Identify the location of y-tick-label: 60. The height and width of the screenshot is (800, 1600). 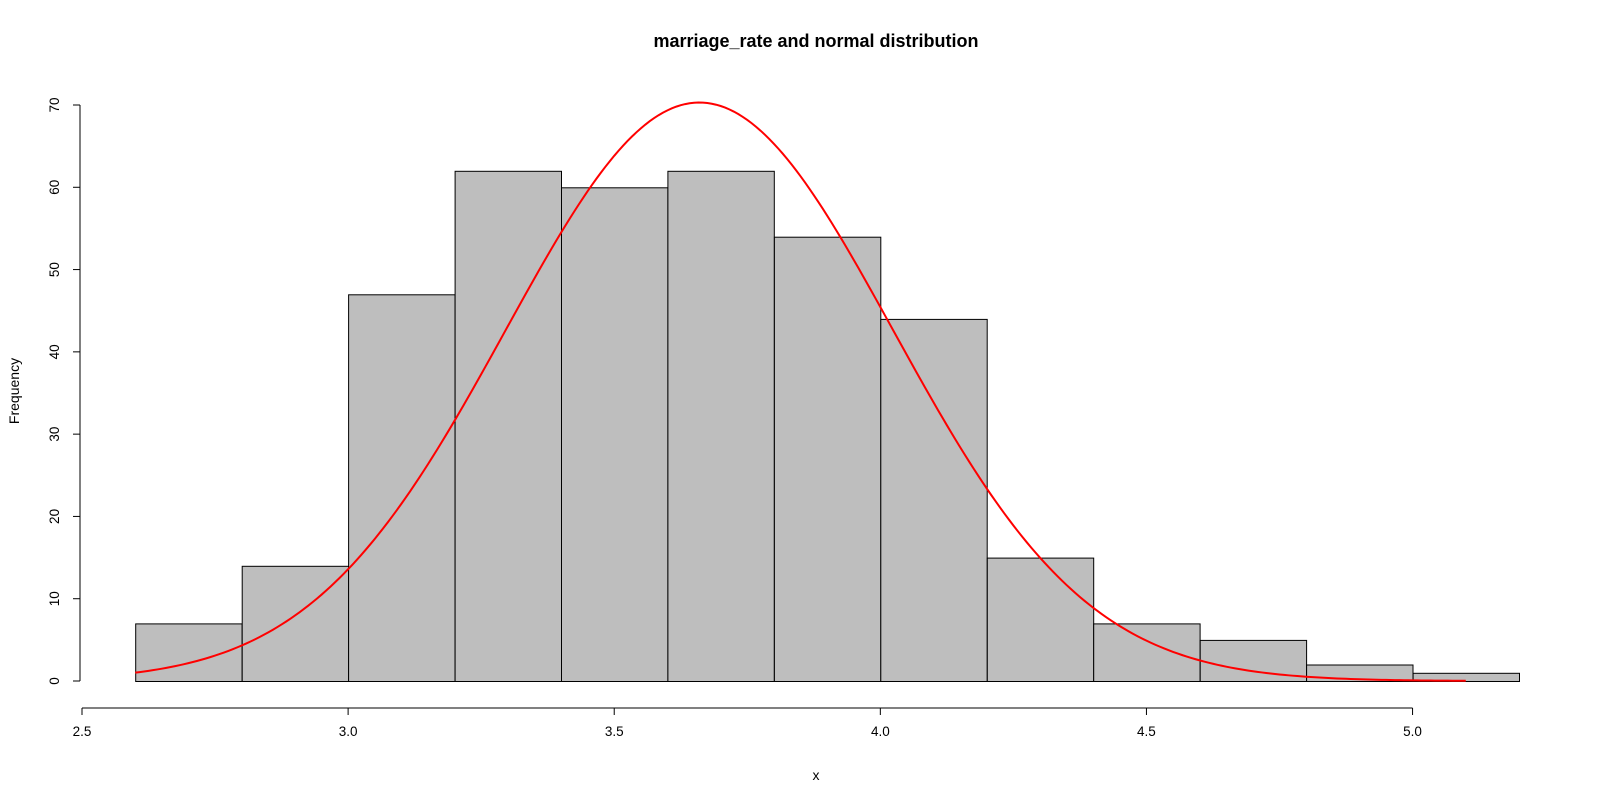
(54, 187).